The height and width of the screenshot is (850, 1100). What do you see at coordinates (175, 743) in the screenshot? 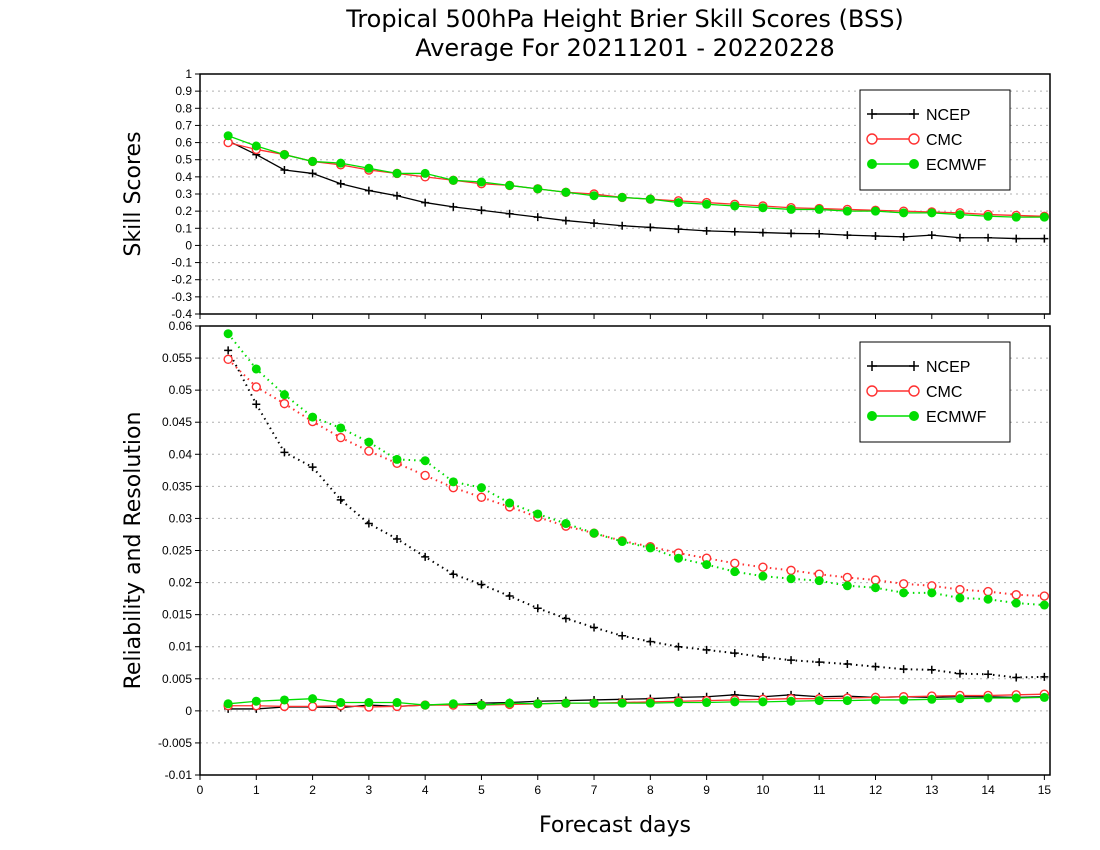
I see `y-tick-label: -0.005` at bounding box center [175, 743].